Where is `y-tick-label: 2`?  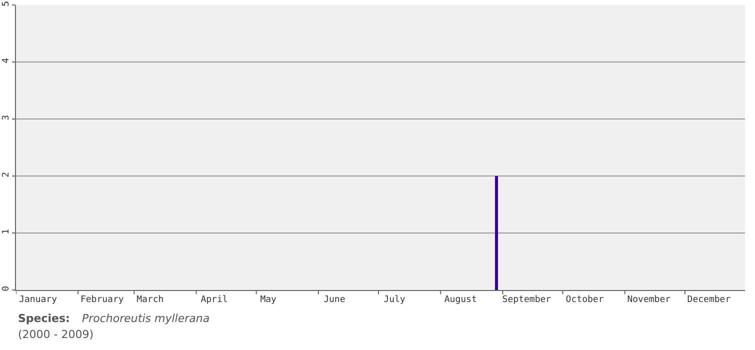 y-tick-label: 2 is located at coordinates (6, 175).